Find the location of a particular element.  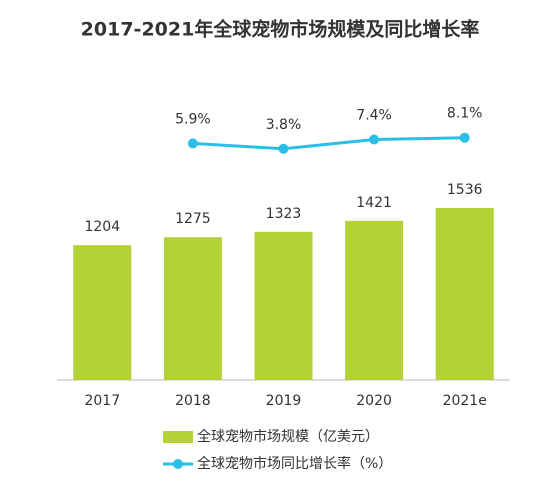

chart-title: 2017-2021年全球宠物市场规模及同比增长率 is located at coordinates (280, 29).